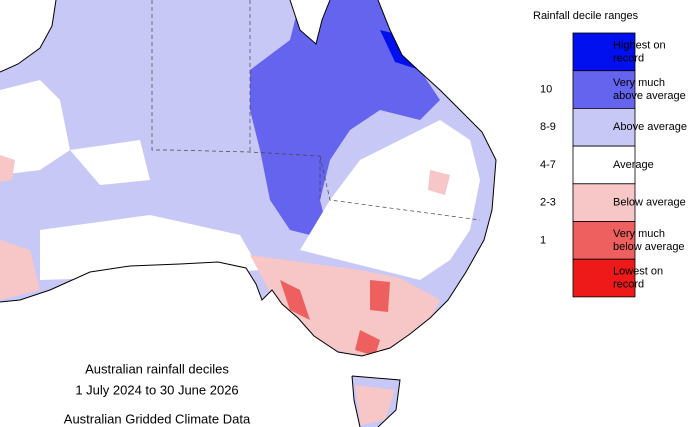 The height and width of the screenshot is (427, 695). What do you see at coordinates (586, 16) in the screenshot?
I see `legend-title: Rainfall decile ranges` at bounding box center [586, 16].